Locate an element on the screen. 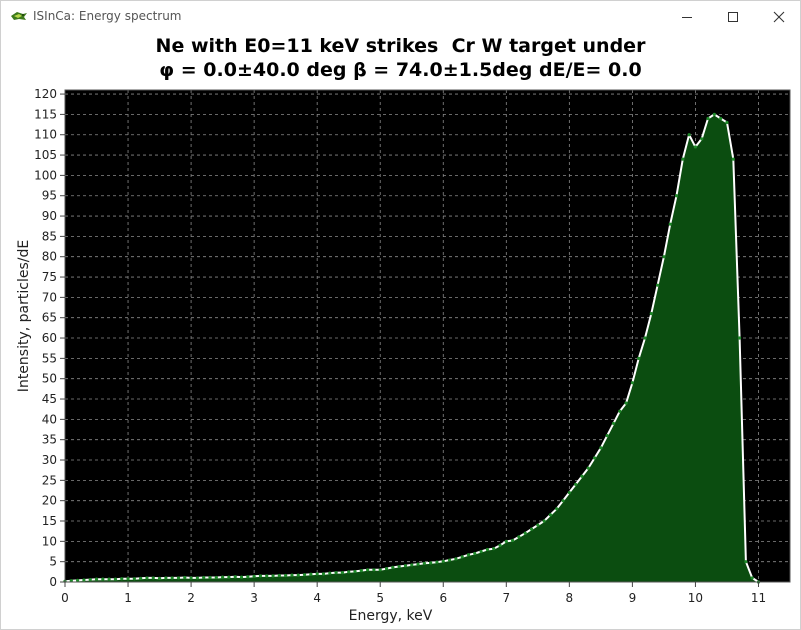 This screenshot has height=630, width=801. y-tick-label-11: 55 is located at coordinates (49, 358).